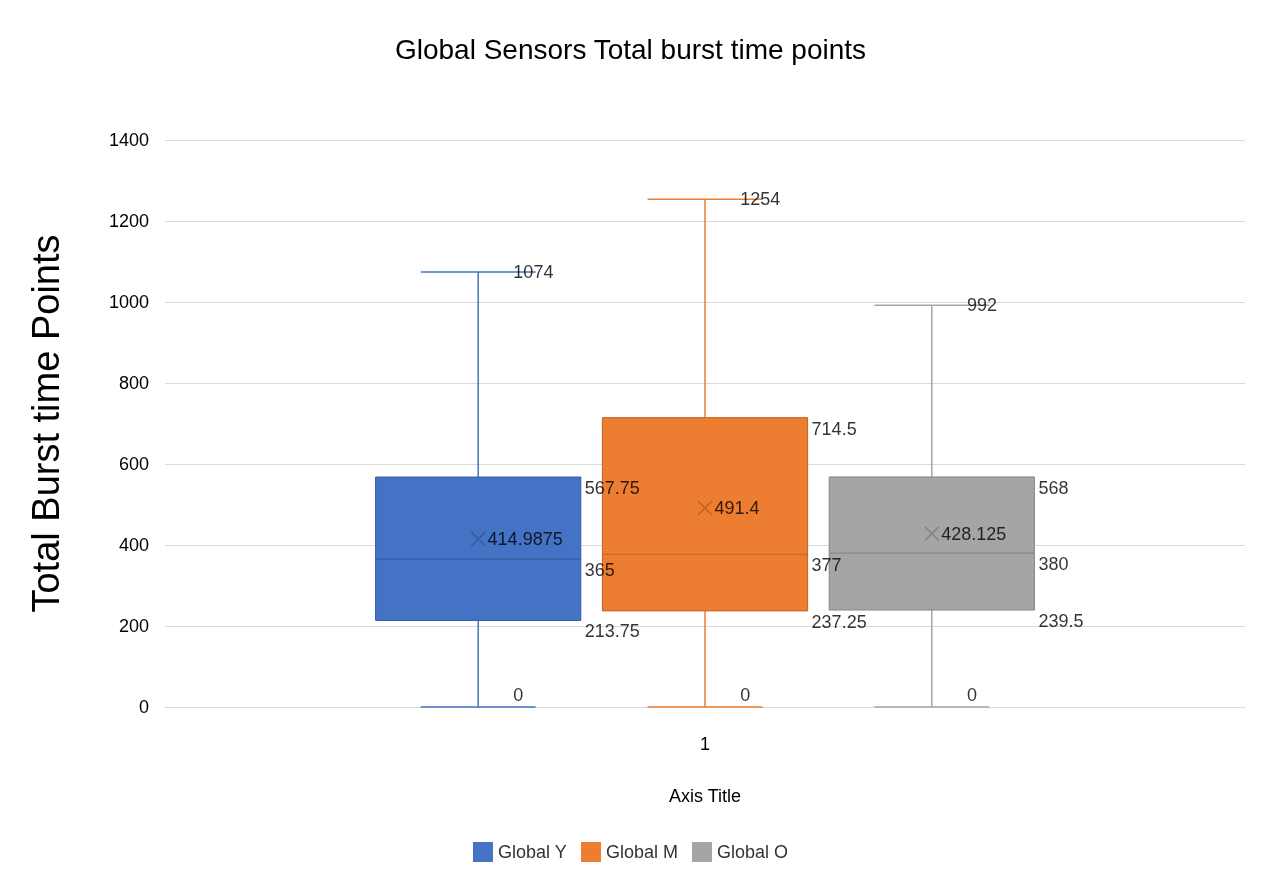 The height and width of the screenshot is (887, 1261). I want to click on annotation: 237.25, so click(839, 621).